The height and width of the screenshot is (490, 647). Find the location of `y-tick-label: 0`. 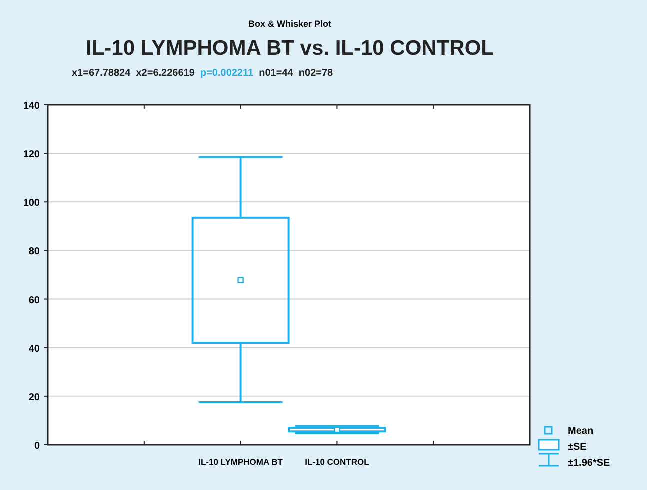

y-tick-label: 0 is located at coordinates (37, 446).